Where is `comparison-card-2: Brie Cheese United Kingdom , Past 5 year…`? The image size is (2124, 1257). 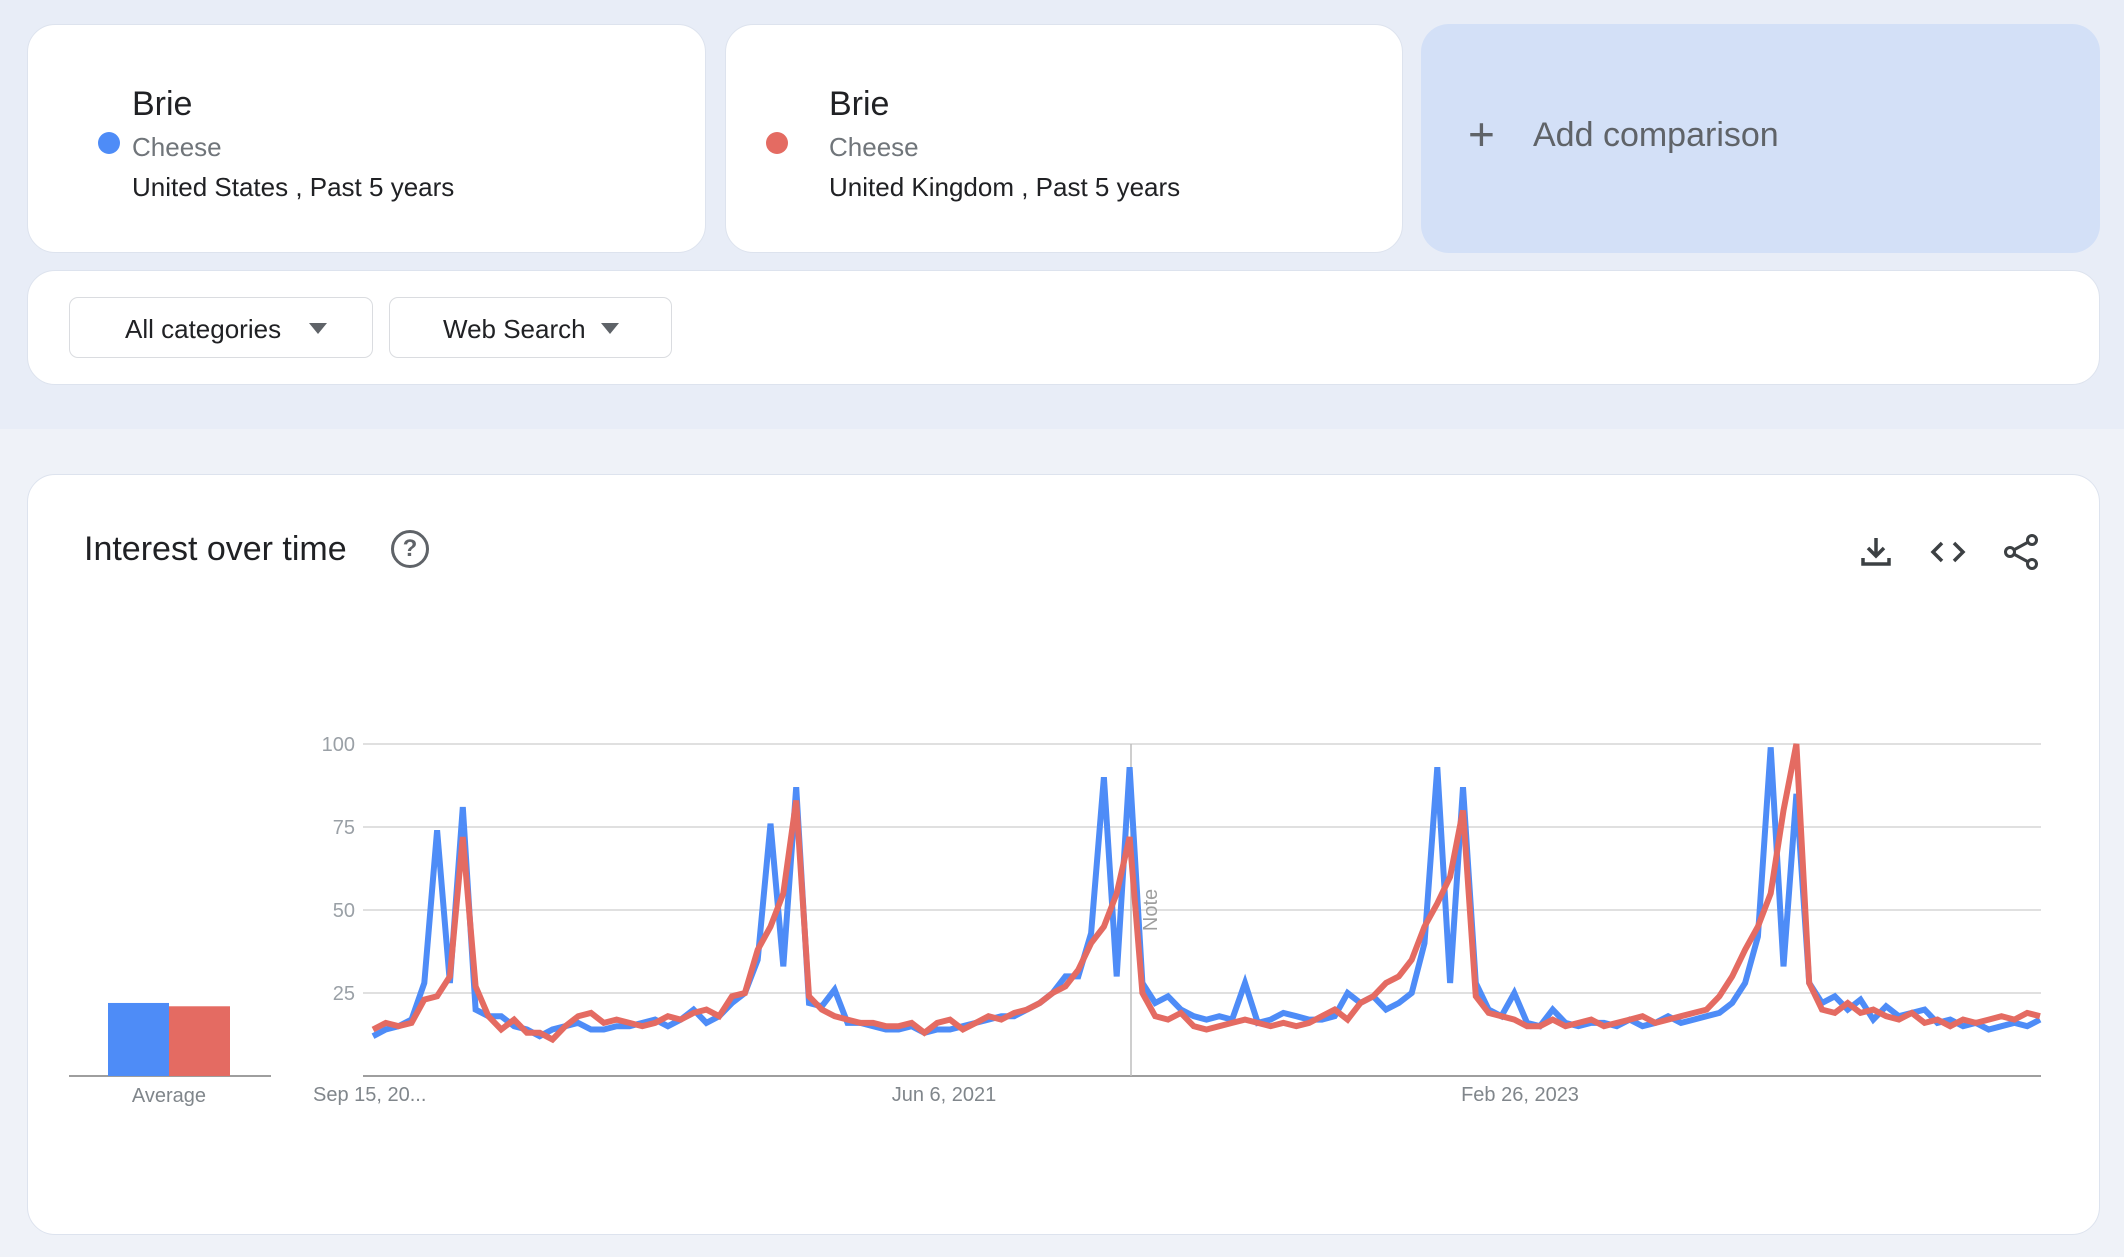 comparison-card-2: Brie Cheese United Kingdom , Past 5 year… is located at coordinates (1064, 138).